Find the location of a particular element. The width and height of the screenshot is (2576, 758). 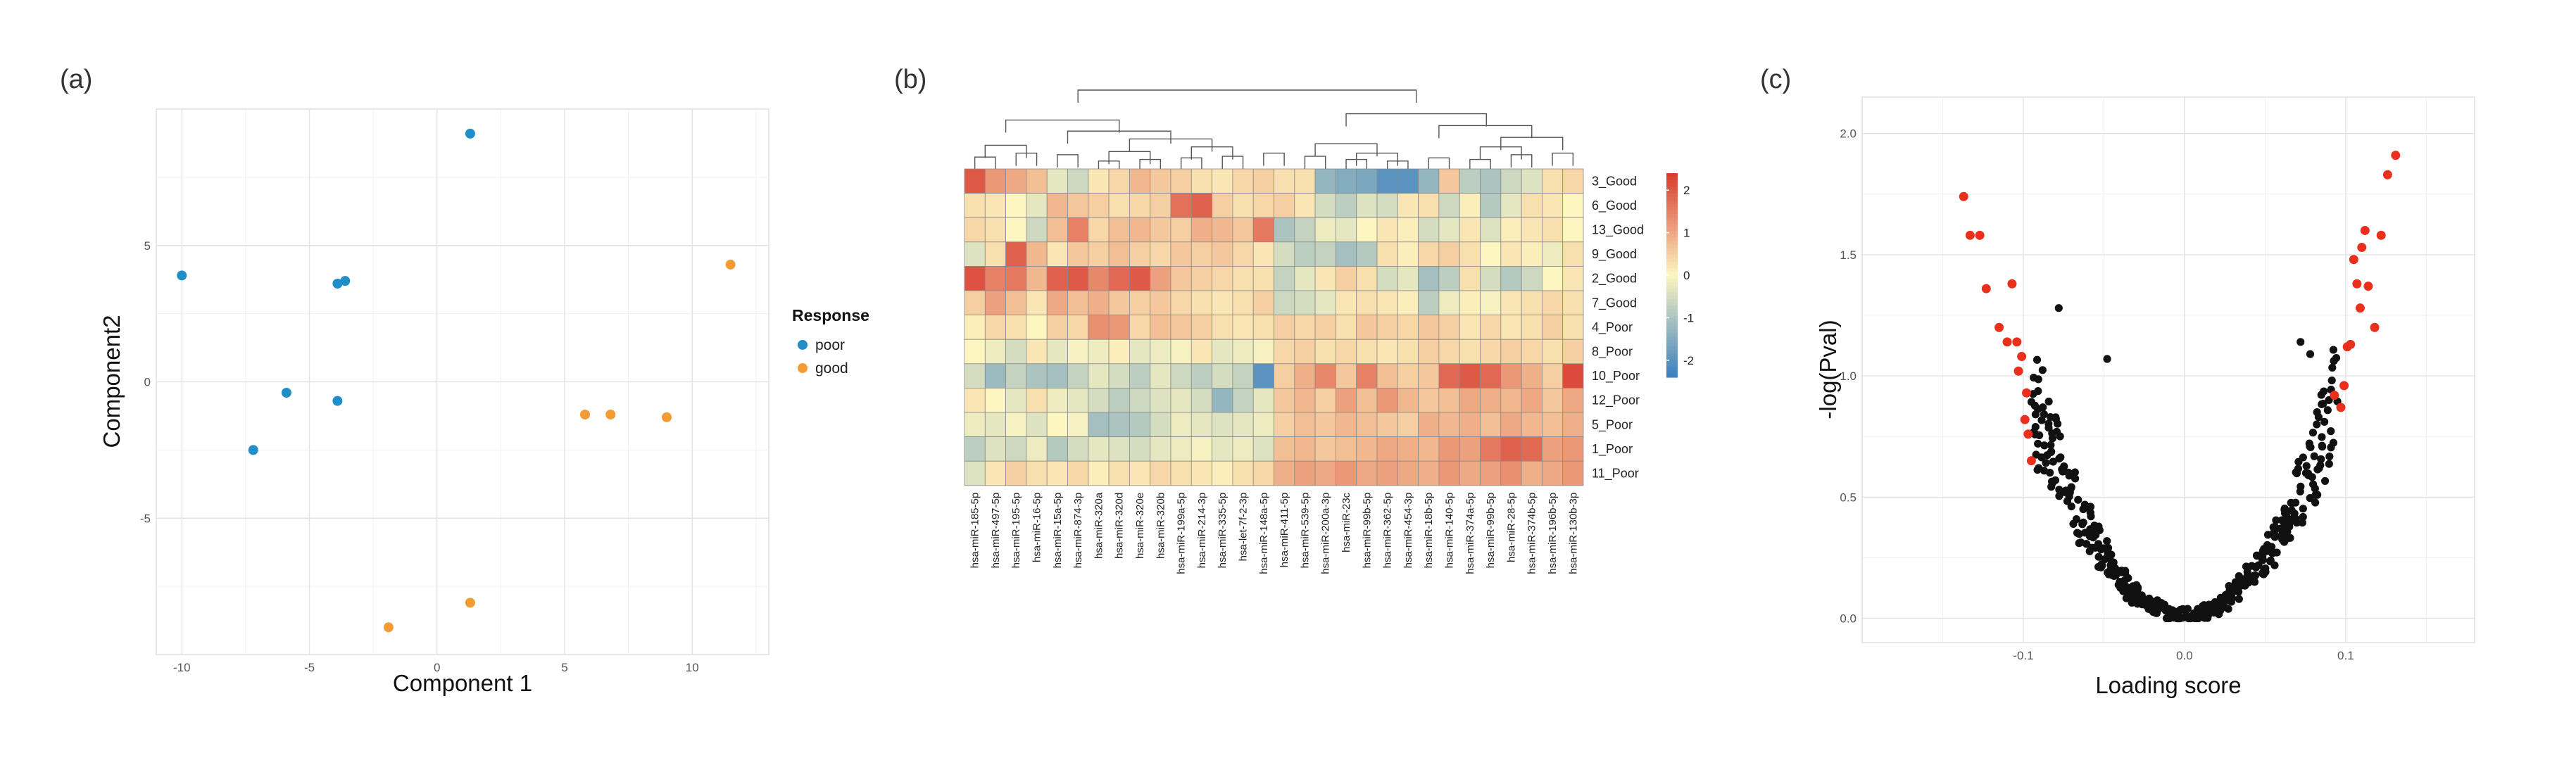

column-label: hsa-miR-497-5p is located at coordinates (996, 531).